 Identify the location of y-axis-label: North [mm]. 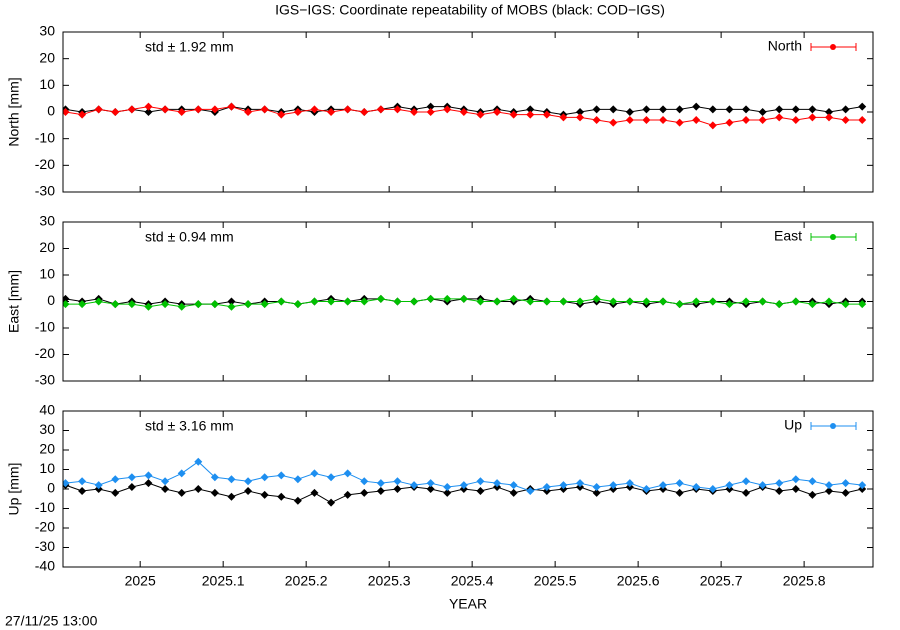
(14, 111).